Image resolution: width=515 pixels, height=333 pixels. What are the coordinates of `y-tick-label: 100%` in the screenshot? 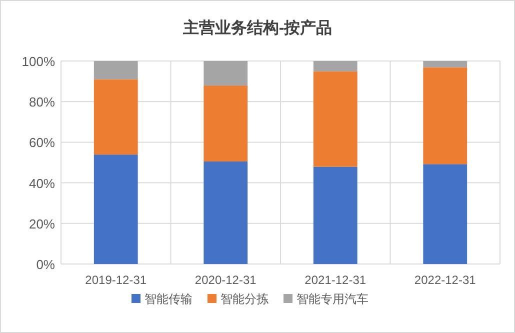 It's located at (39, 61).